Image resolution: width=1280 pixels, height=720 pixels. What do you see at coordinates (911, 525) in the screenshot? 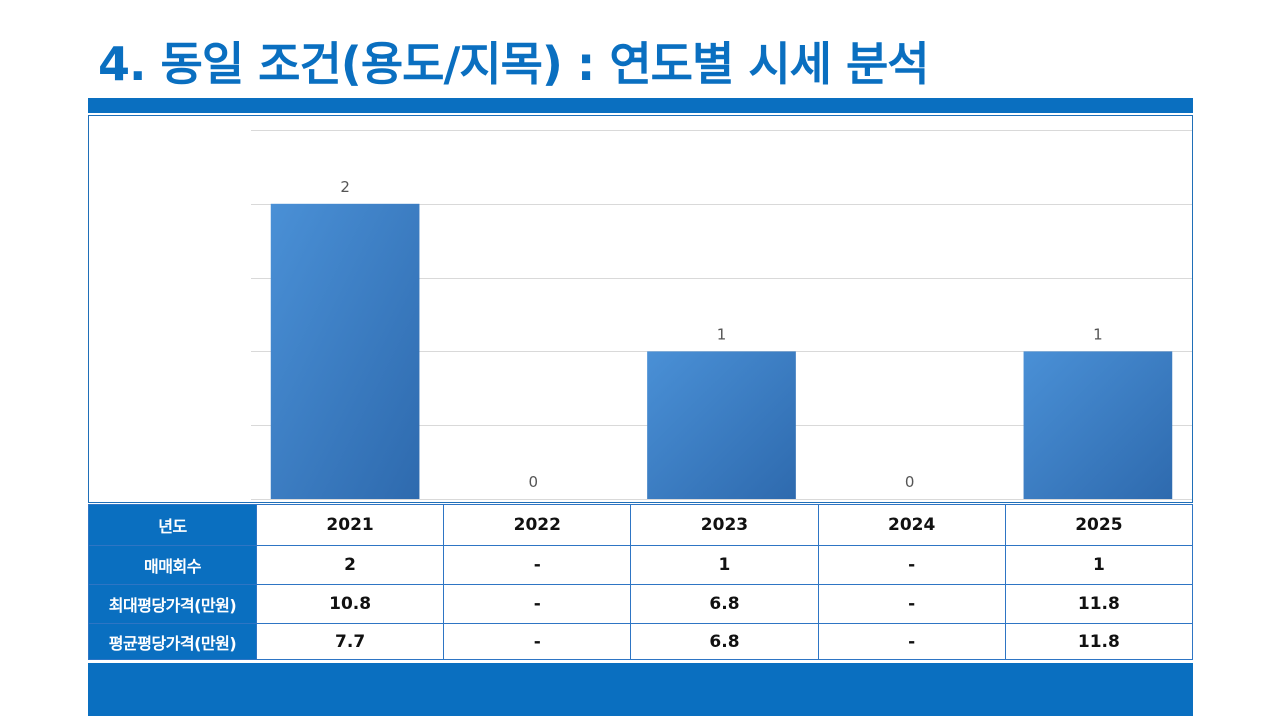
I see `table-cell: 2024` at bounding box center [911, 525].